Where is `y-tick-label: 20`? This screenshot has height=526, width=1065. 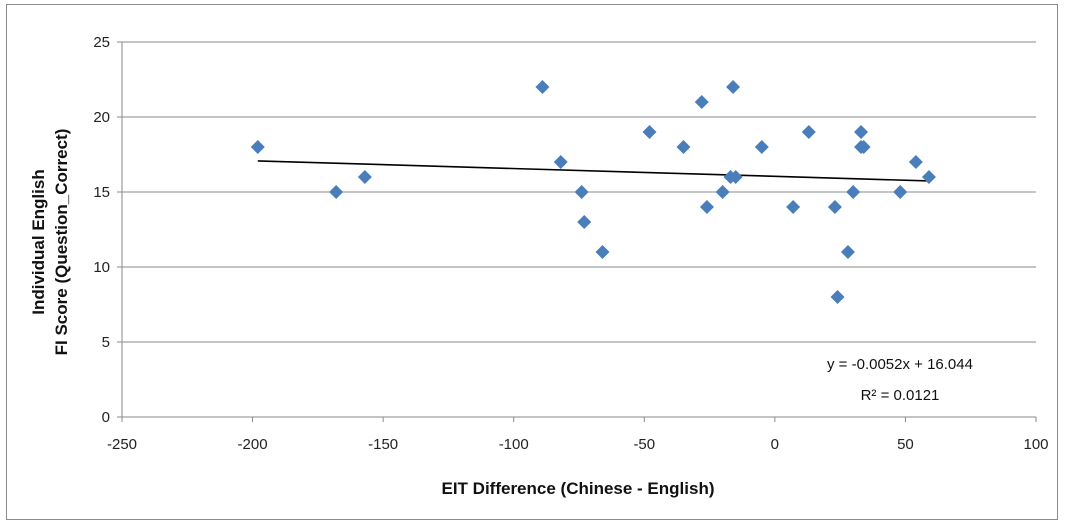
y-tick-label: 20 is located at coordinates (101, 117).